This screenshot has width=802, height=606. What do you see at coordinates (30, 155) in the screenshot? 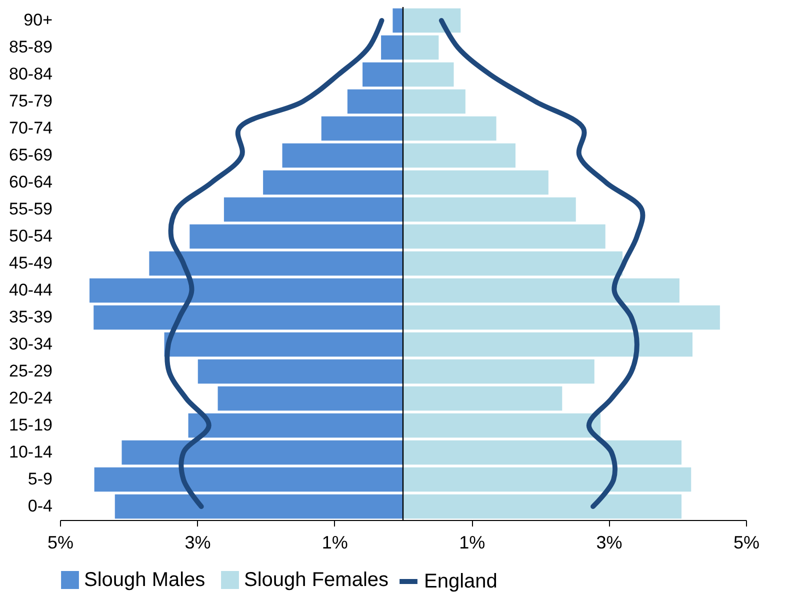
I see `y-tick-label: 65-69` at bounding box center [30, 155].